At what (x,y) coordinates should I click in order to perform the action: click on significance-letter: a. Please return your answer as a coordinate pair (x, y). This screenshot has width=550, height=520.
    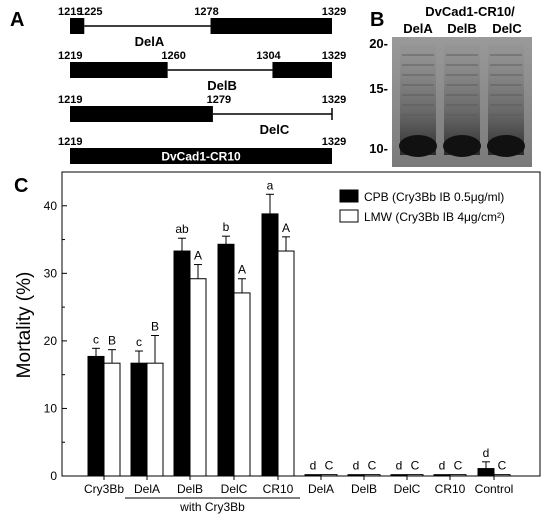
    Looking at the image, I should click on (270, 185).